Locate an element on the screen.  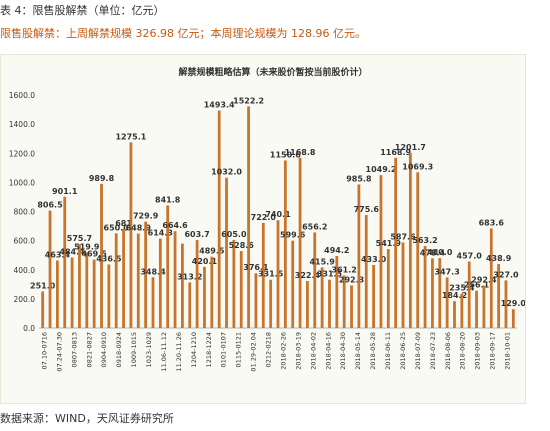
data-label: 1522.2 is located at coordinates (248, 100).